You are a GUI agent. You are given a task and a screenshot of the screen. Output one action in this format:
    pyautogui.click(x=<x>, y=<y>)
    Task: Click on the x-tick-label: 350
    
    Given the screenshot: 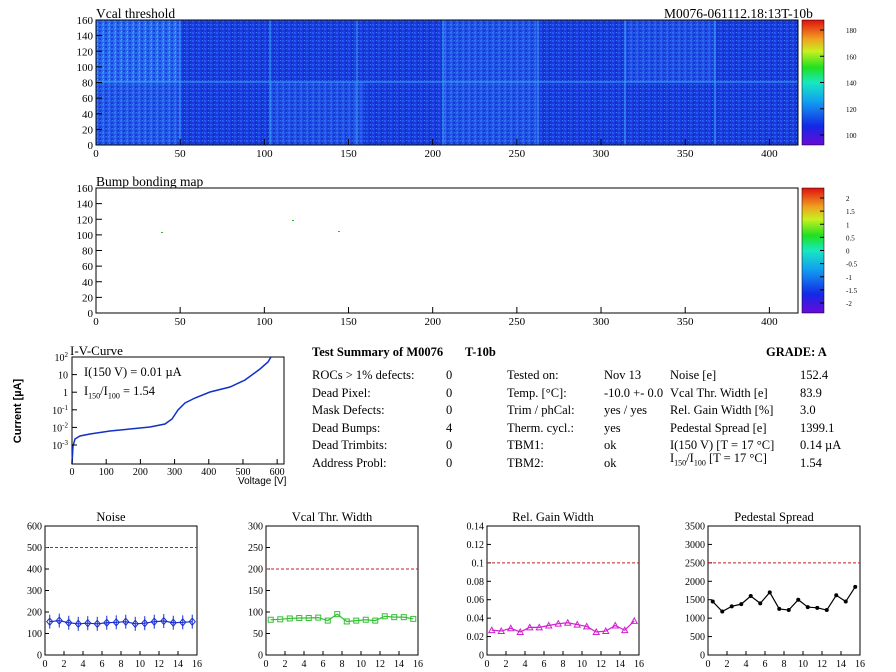 What is the action you would take?
    pyautogui.click(x=685, y=320)
    